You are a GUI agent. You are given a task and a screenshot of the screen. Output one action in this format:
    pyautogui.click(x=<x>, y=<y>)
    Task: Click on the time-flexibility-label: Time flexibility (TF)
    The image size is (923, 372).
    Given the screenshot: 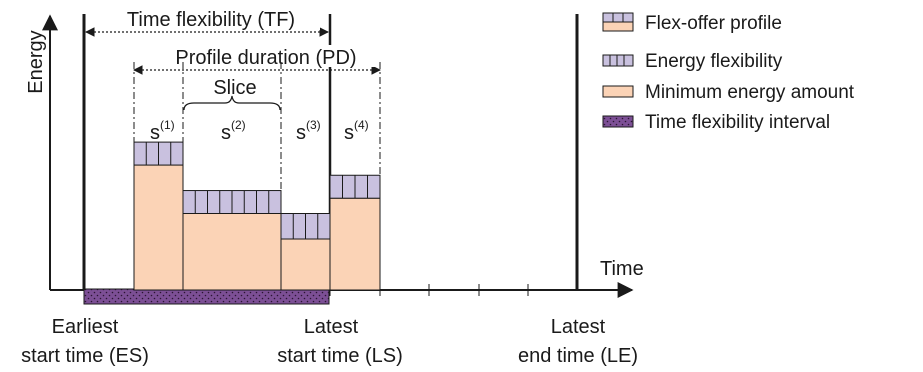 What is the action you would take?
    pyautogui.click(x=211, y=20)
    